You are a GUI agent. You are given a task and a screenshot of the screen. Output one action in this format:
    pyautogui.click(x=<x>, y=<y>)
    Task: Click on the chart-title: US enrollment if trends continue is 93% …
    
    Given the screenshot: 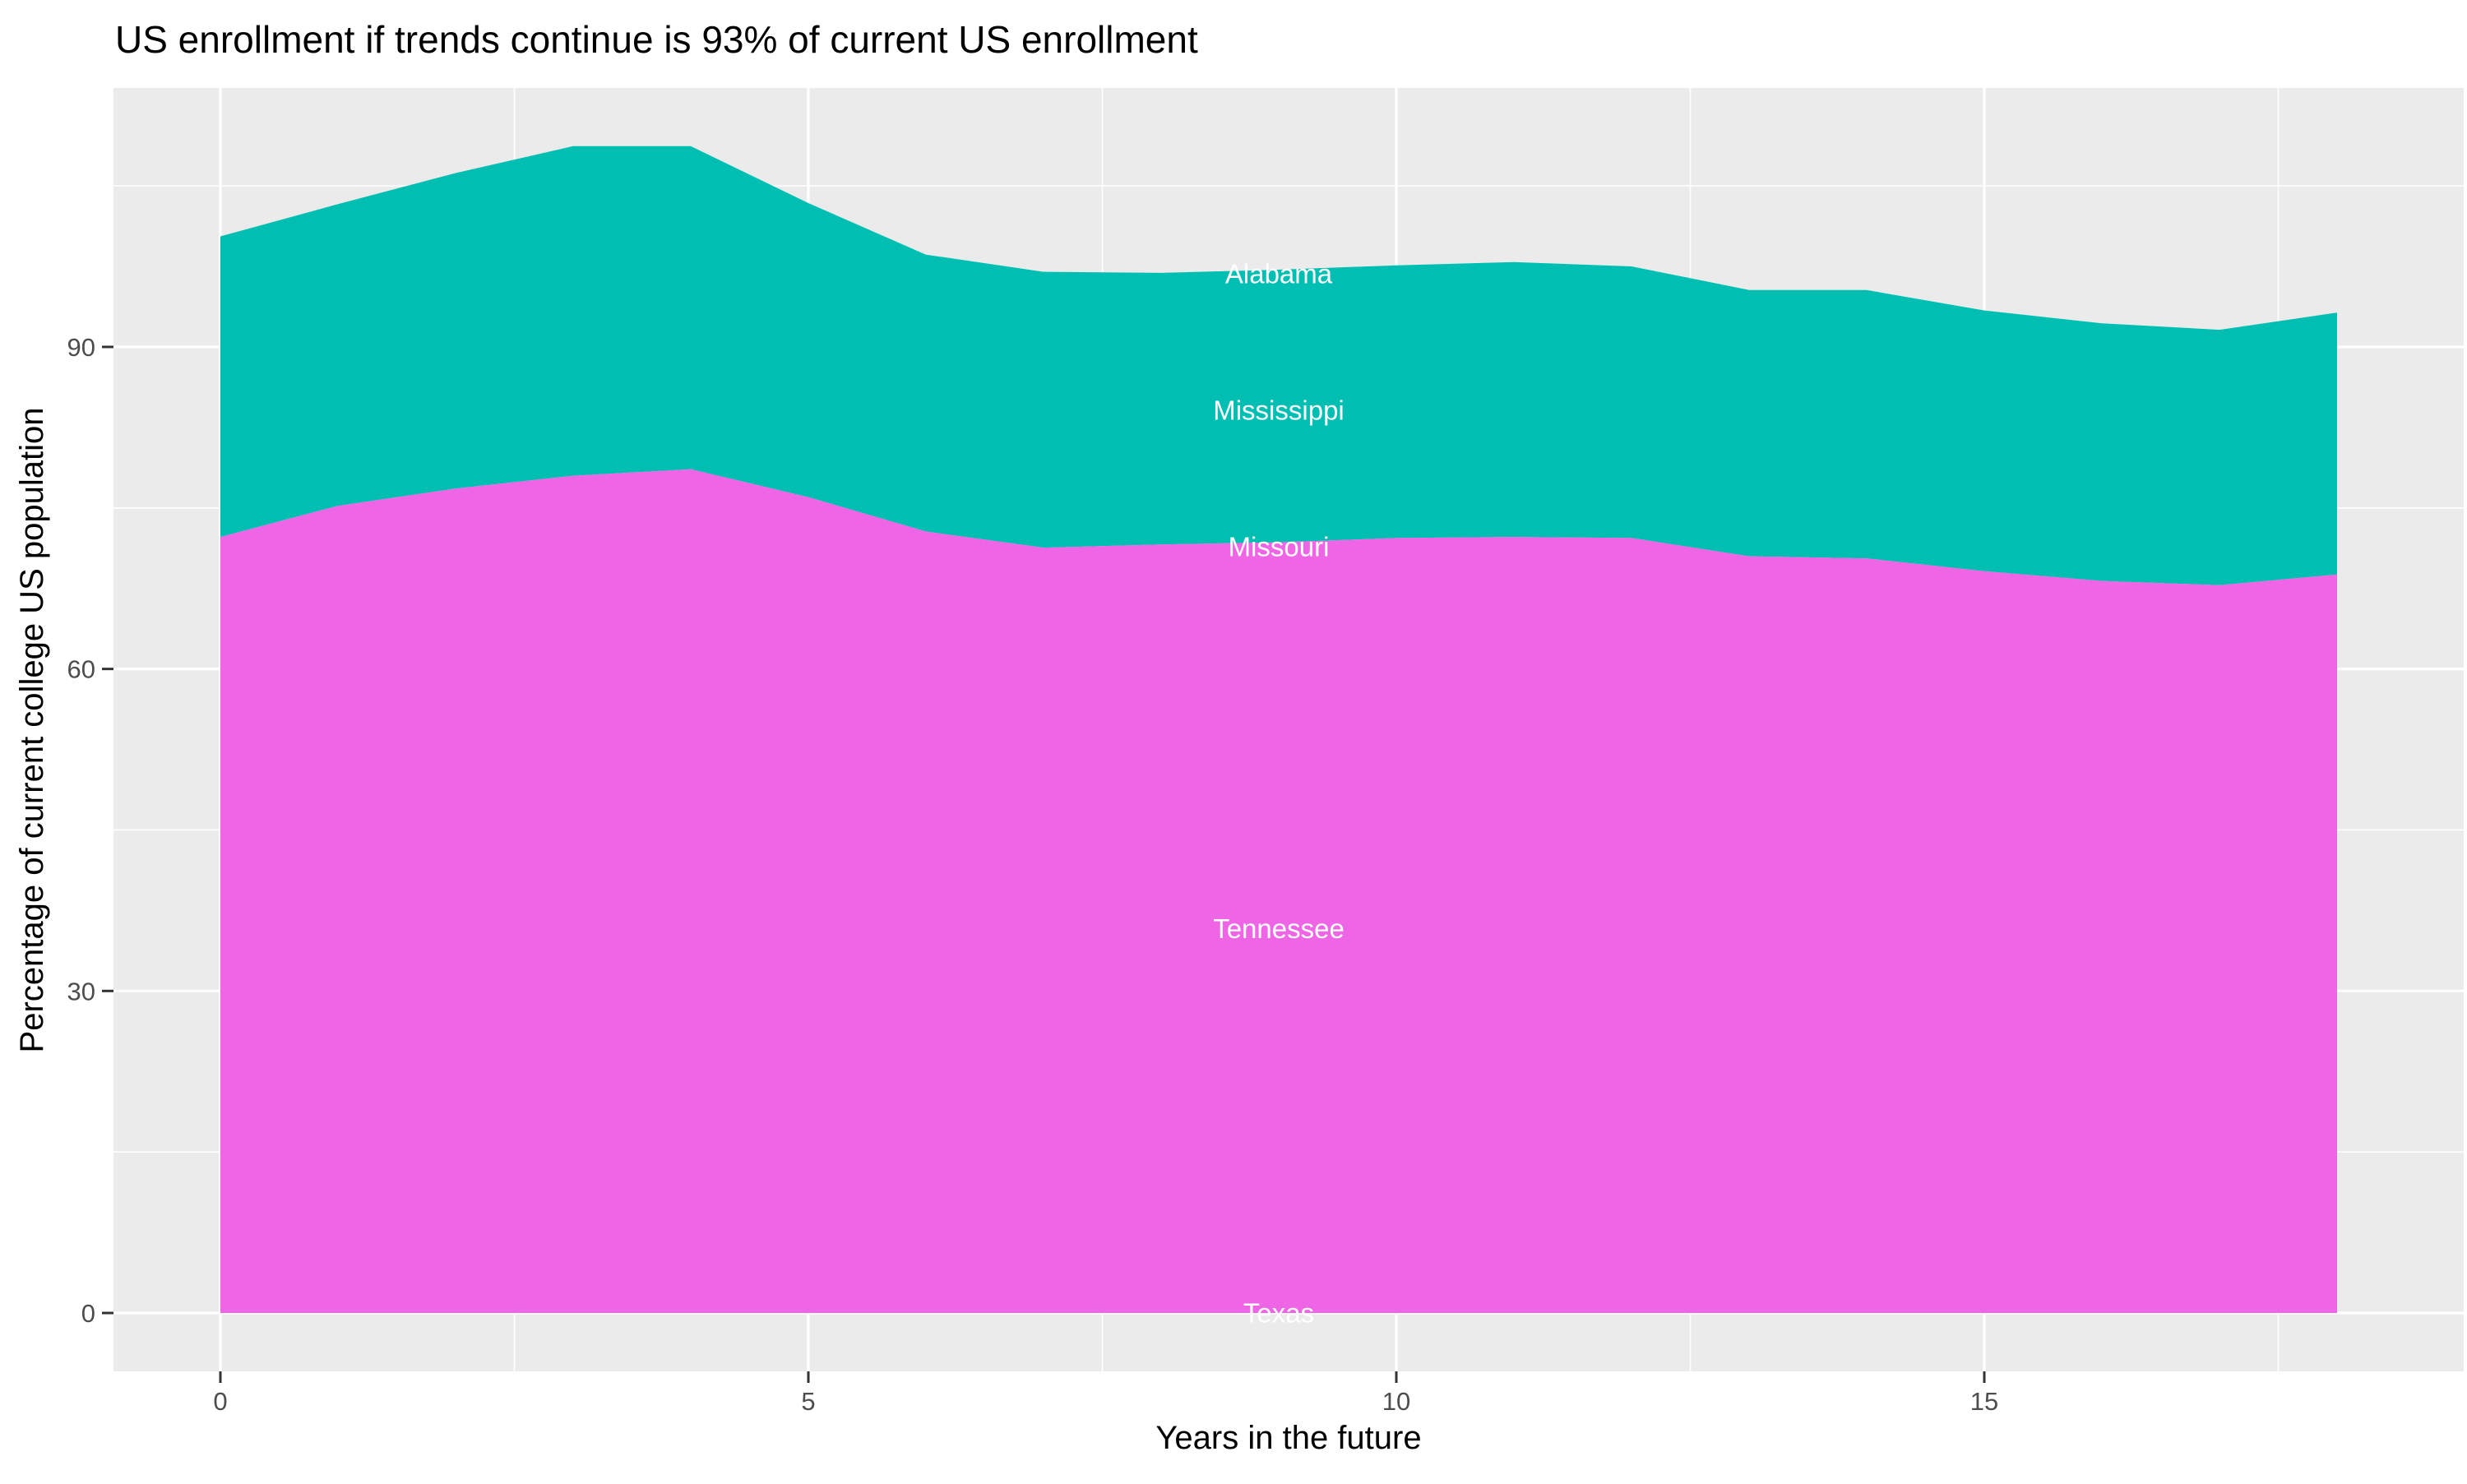 What is the action you would take?
    pyautogui.click(x=657, y=39)
    